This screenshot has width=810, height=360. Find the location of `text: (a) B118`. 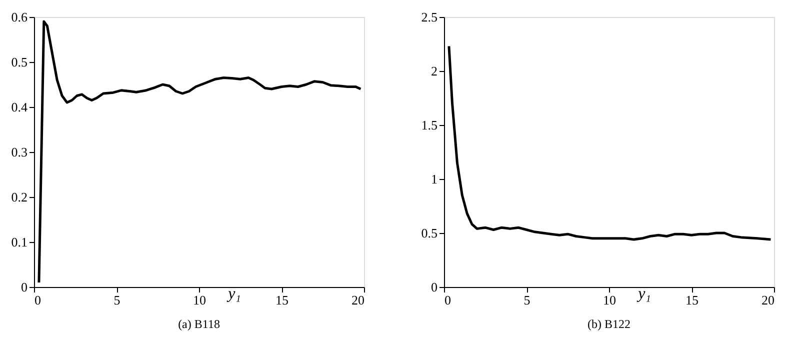

text: (a) B118 is located at coordinates (199, 324).